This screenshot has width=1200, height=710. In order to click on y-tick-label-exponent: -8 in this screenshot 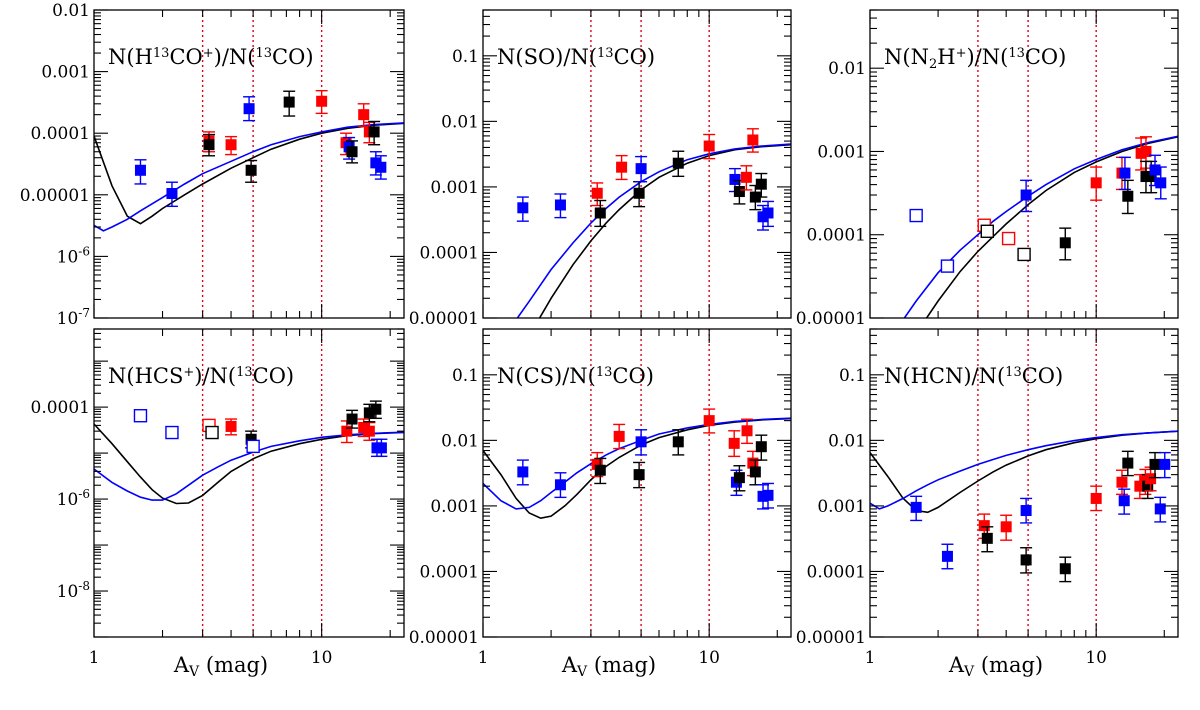, I will do `click(84, 586)`.